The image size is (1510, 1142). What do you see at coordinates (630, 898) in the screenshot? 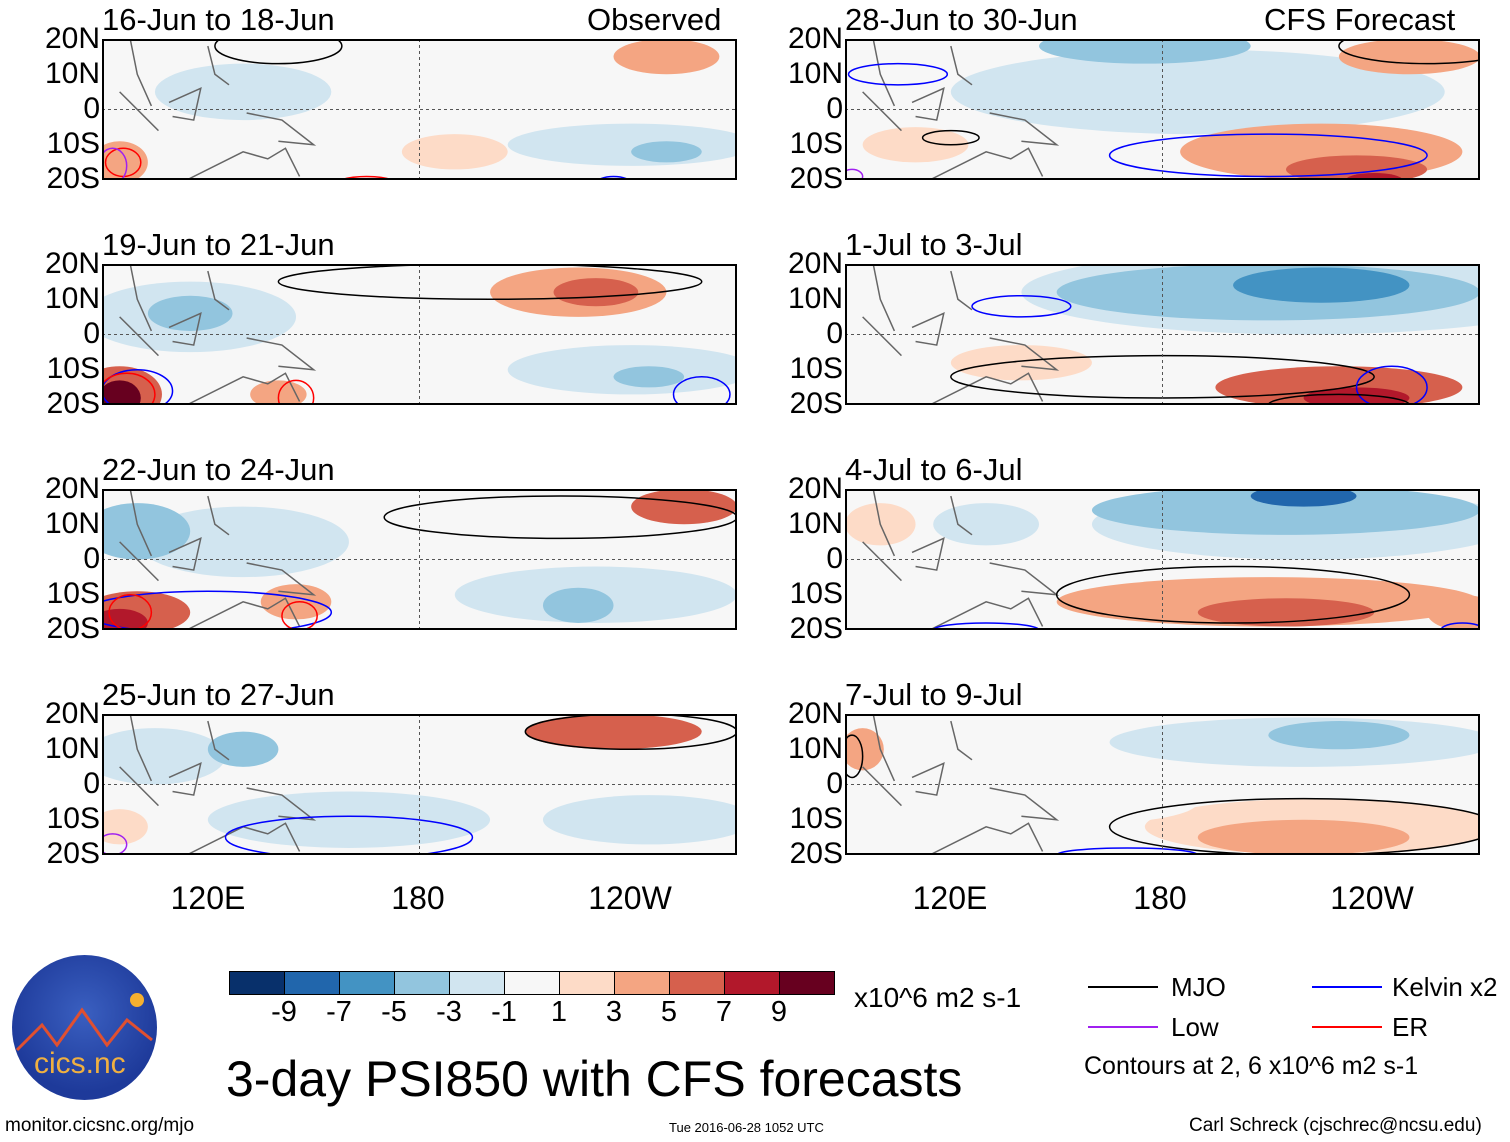
I see `lon-label: 120W` at bounding box center [630, 898].